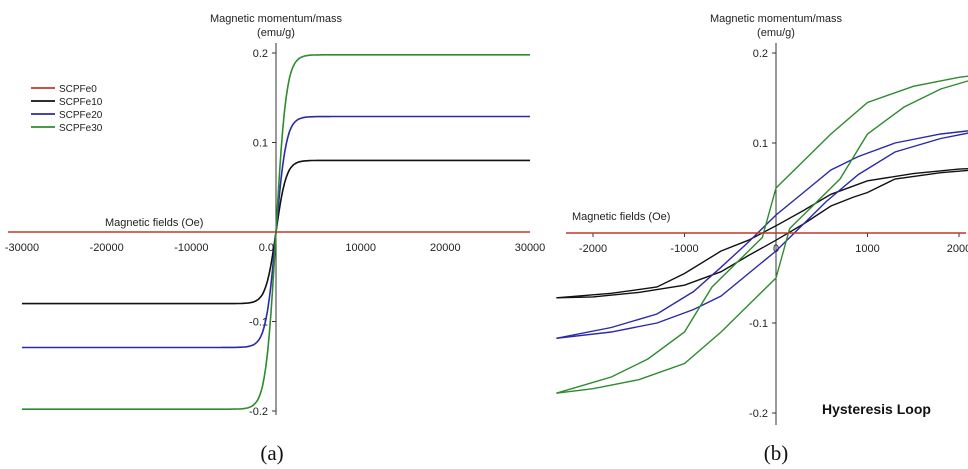 The height and width of the screenshot is (469, 968). Describe the element at coordinates (81, 102) in the screenshot. I see `legend-entry: SCPFe10` at that location.